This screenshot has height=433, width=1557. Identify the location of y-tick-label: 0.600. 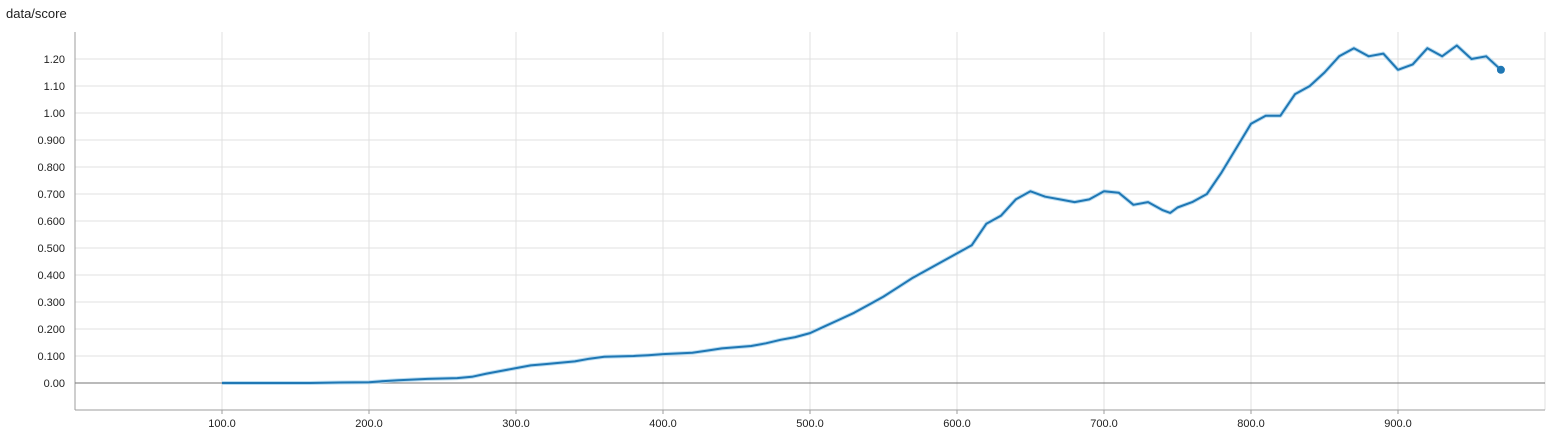
(51, 222).